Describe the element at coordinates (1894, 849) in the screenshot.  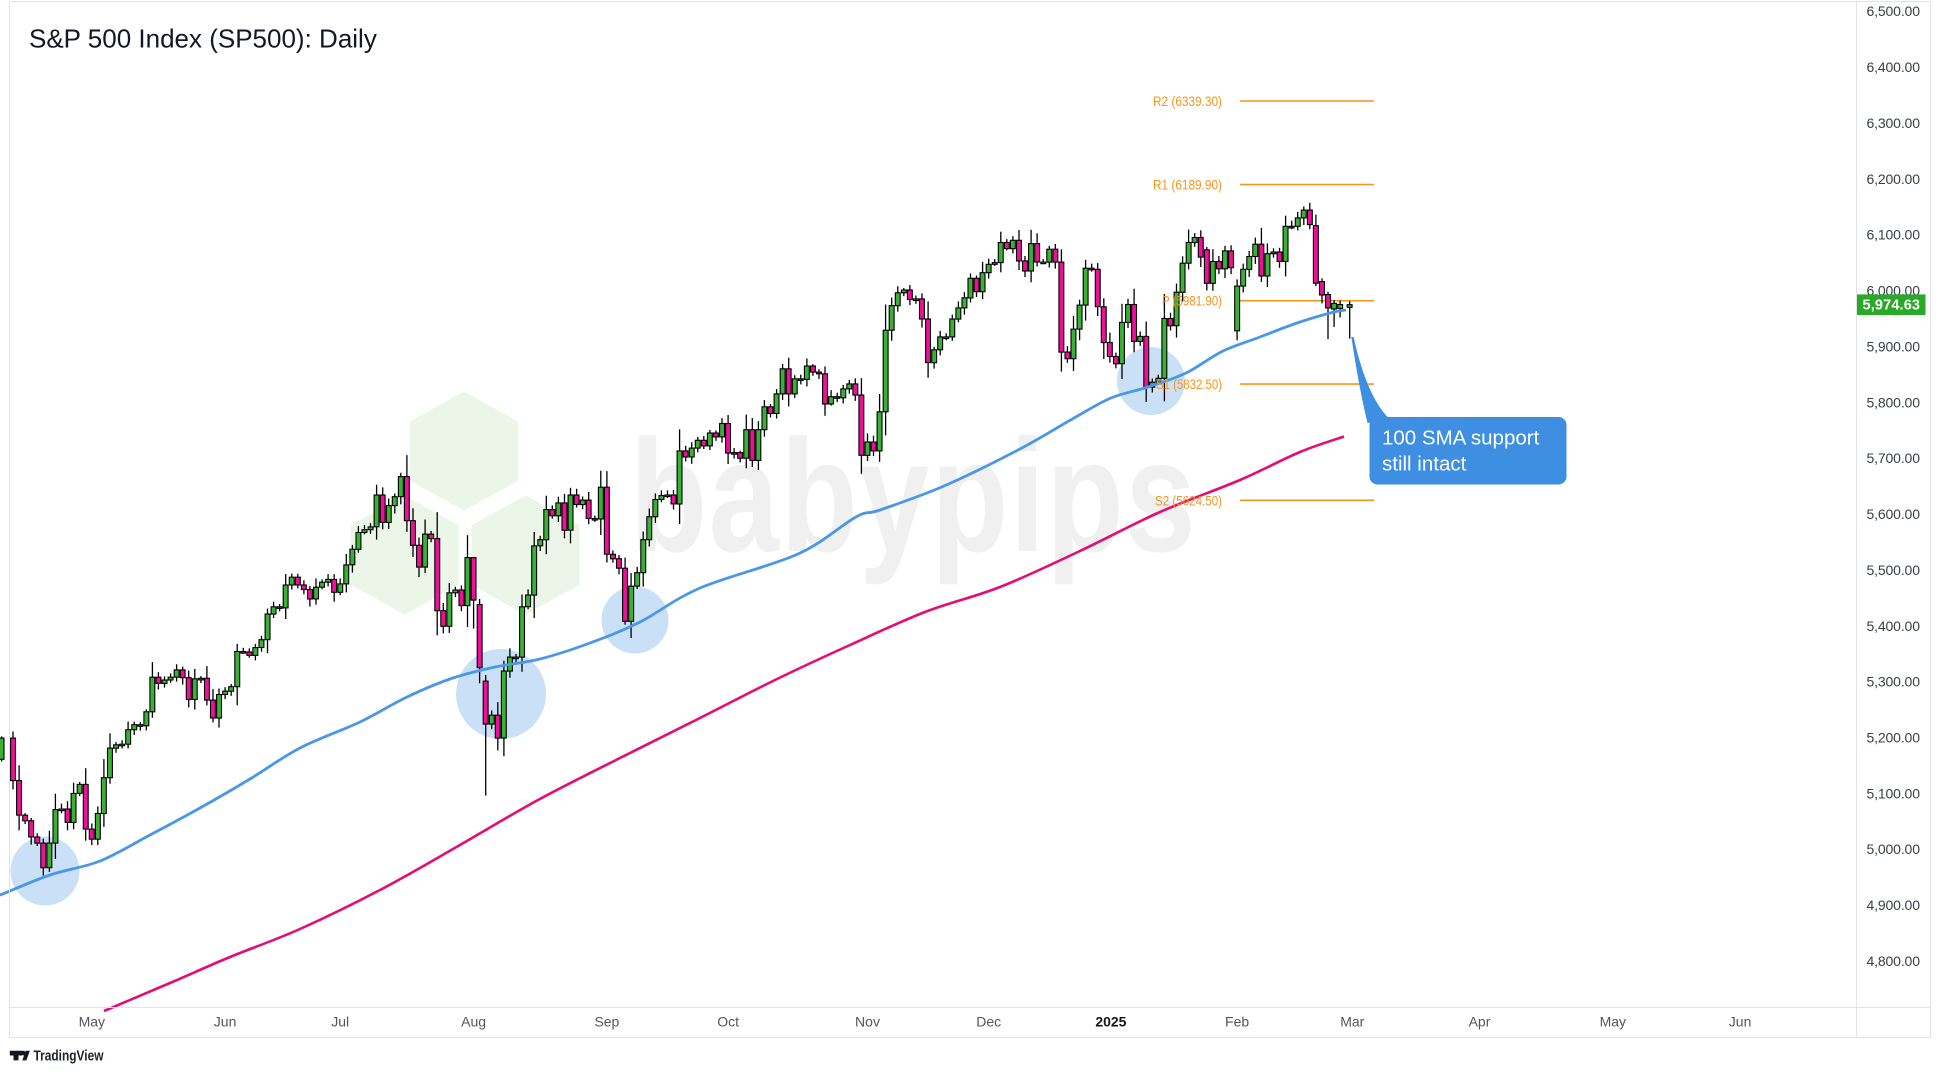
I see `svg-text: 5,000.00` at that location.